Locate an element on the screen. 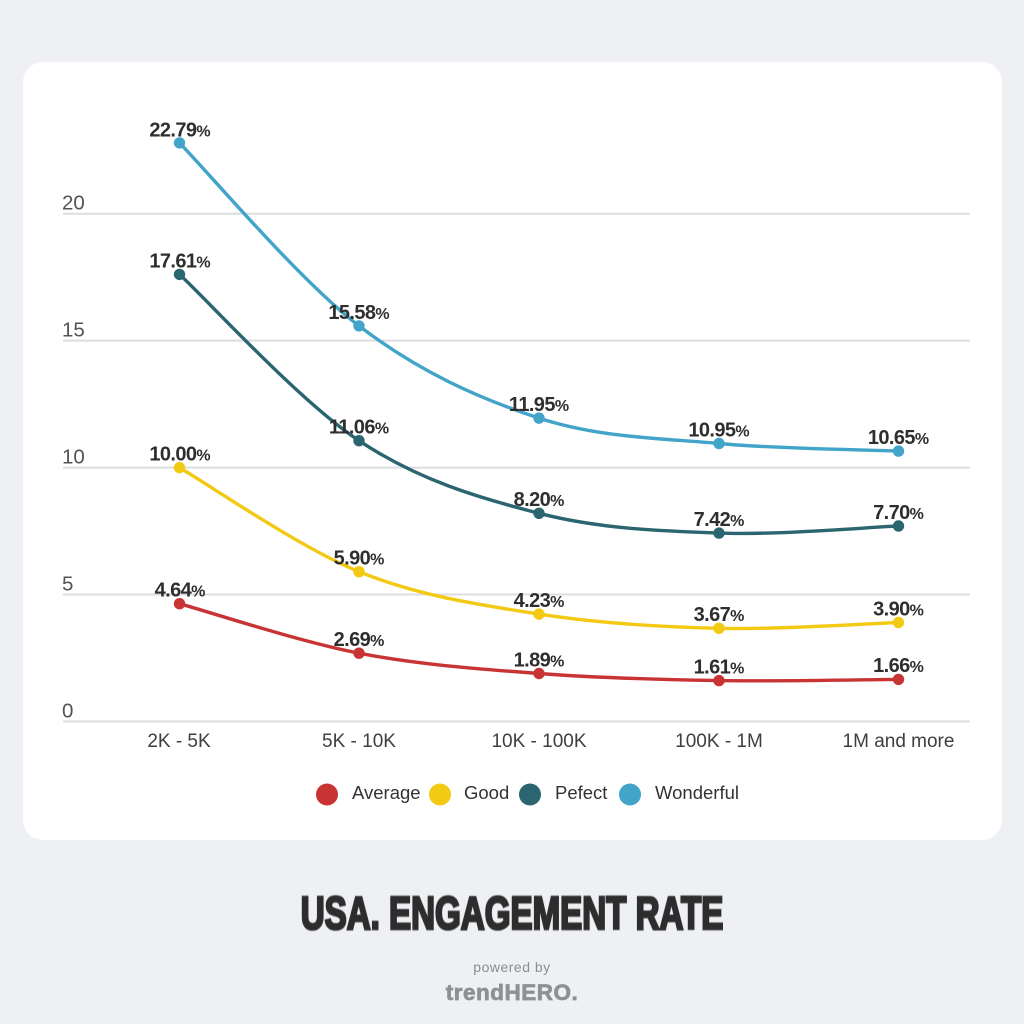 Image resolution: width=1024 pixels, height=1024 pixels. svg-text: 10.65% is located at coordinates (898, 438).